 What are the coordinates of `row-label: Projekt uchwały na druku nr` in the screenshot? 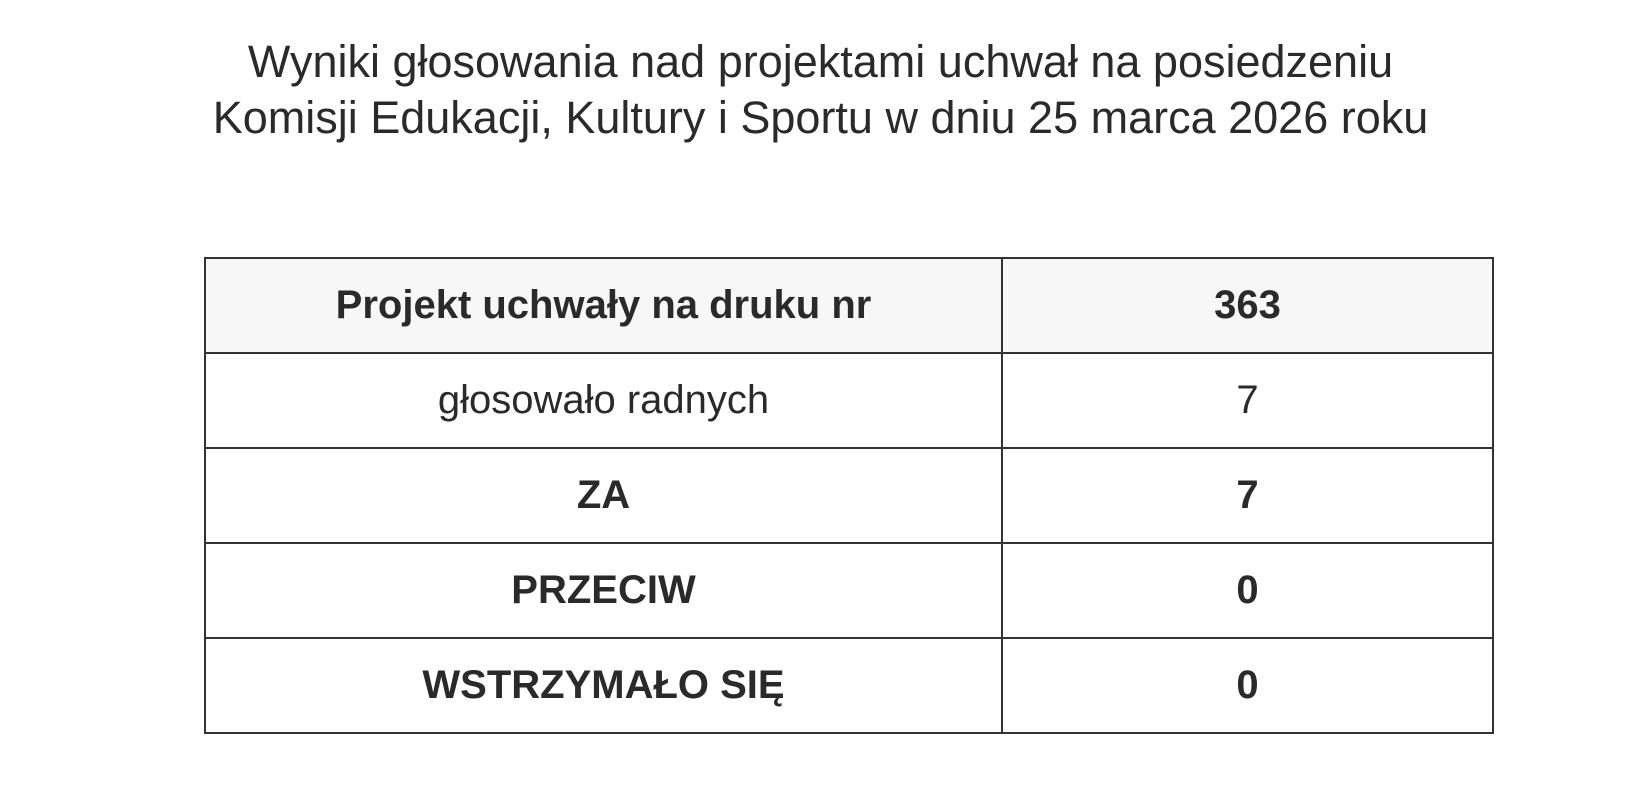 It's located at (603, 305).